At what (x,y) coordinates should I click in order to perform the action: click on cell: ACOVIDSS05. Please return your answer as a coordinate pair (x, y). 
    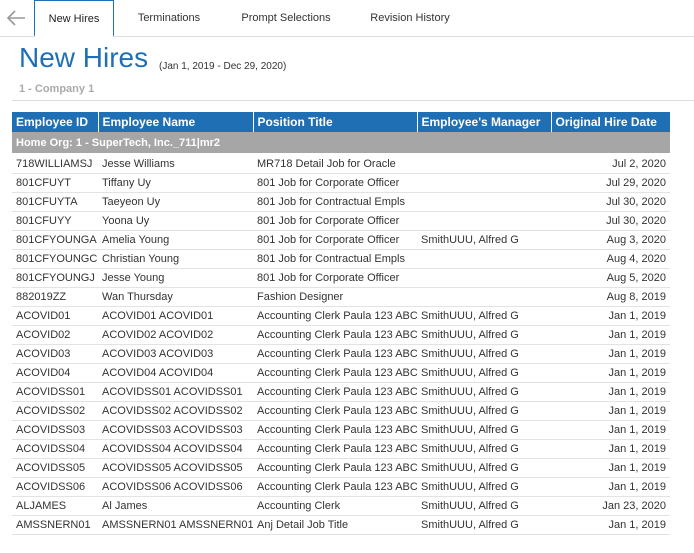
    Looking at the image, I should click on (55, 468).